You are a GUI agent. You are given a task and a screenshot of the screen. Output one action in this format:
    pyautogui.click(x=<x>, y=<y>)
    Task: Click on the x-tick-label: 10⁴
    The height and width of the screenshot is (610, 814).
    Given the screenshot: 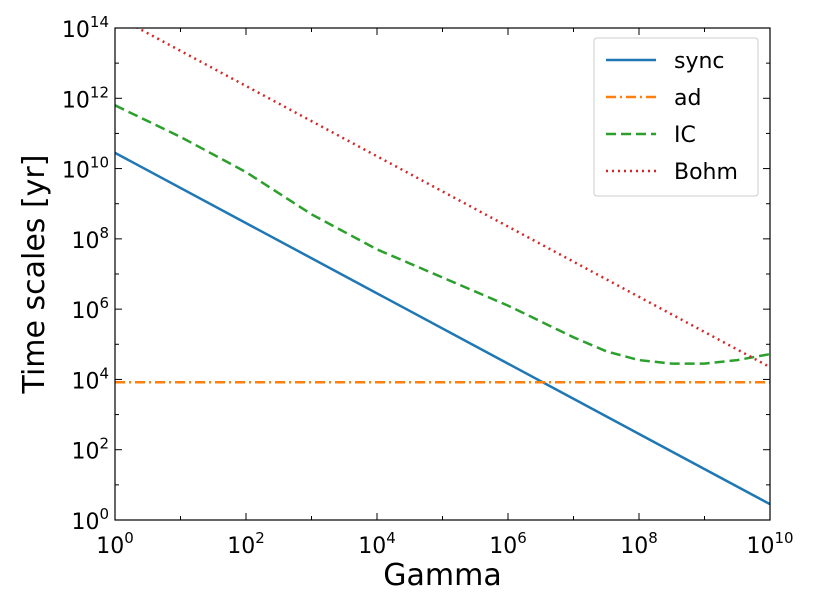 What is the action you would take?
    pyautogui.click(x=377, y=544)
    